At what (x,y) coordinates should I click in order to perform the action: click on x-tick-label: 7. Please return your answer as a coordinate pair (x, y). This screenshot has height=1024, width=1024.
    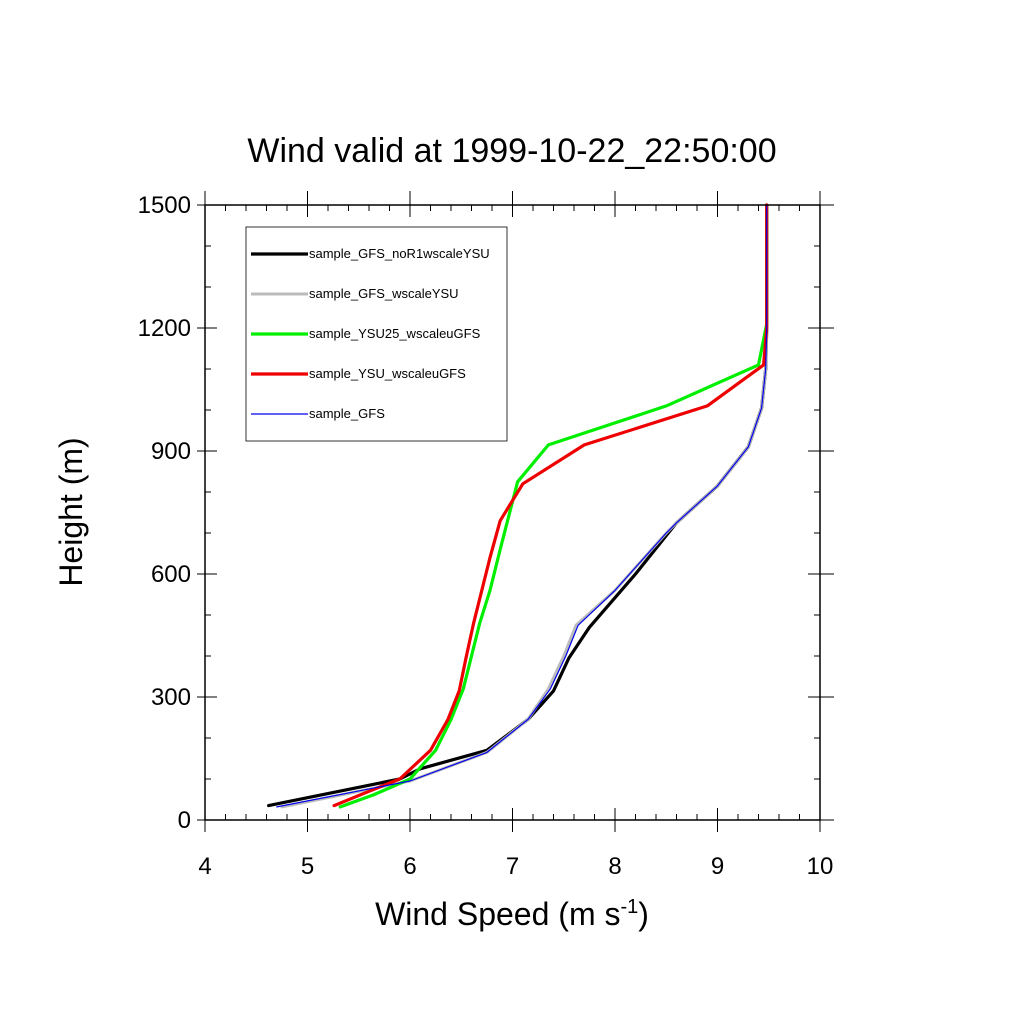
    Looking at the image, I should click on (512, 866).